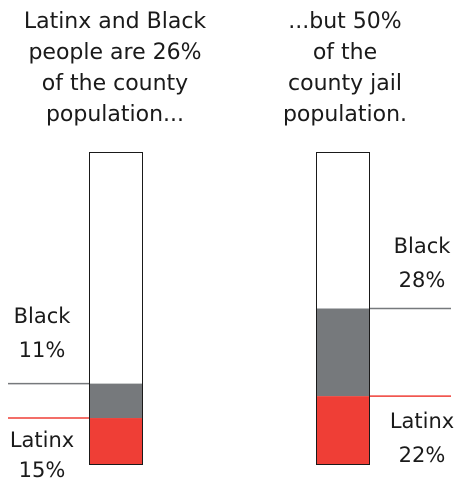 The image size is (459, 487). I want to click on right-latinx-name-label: Latinx, so click(422, 421).